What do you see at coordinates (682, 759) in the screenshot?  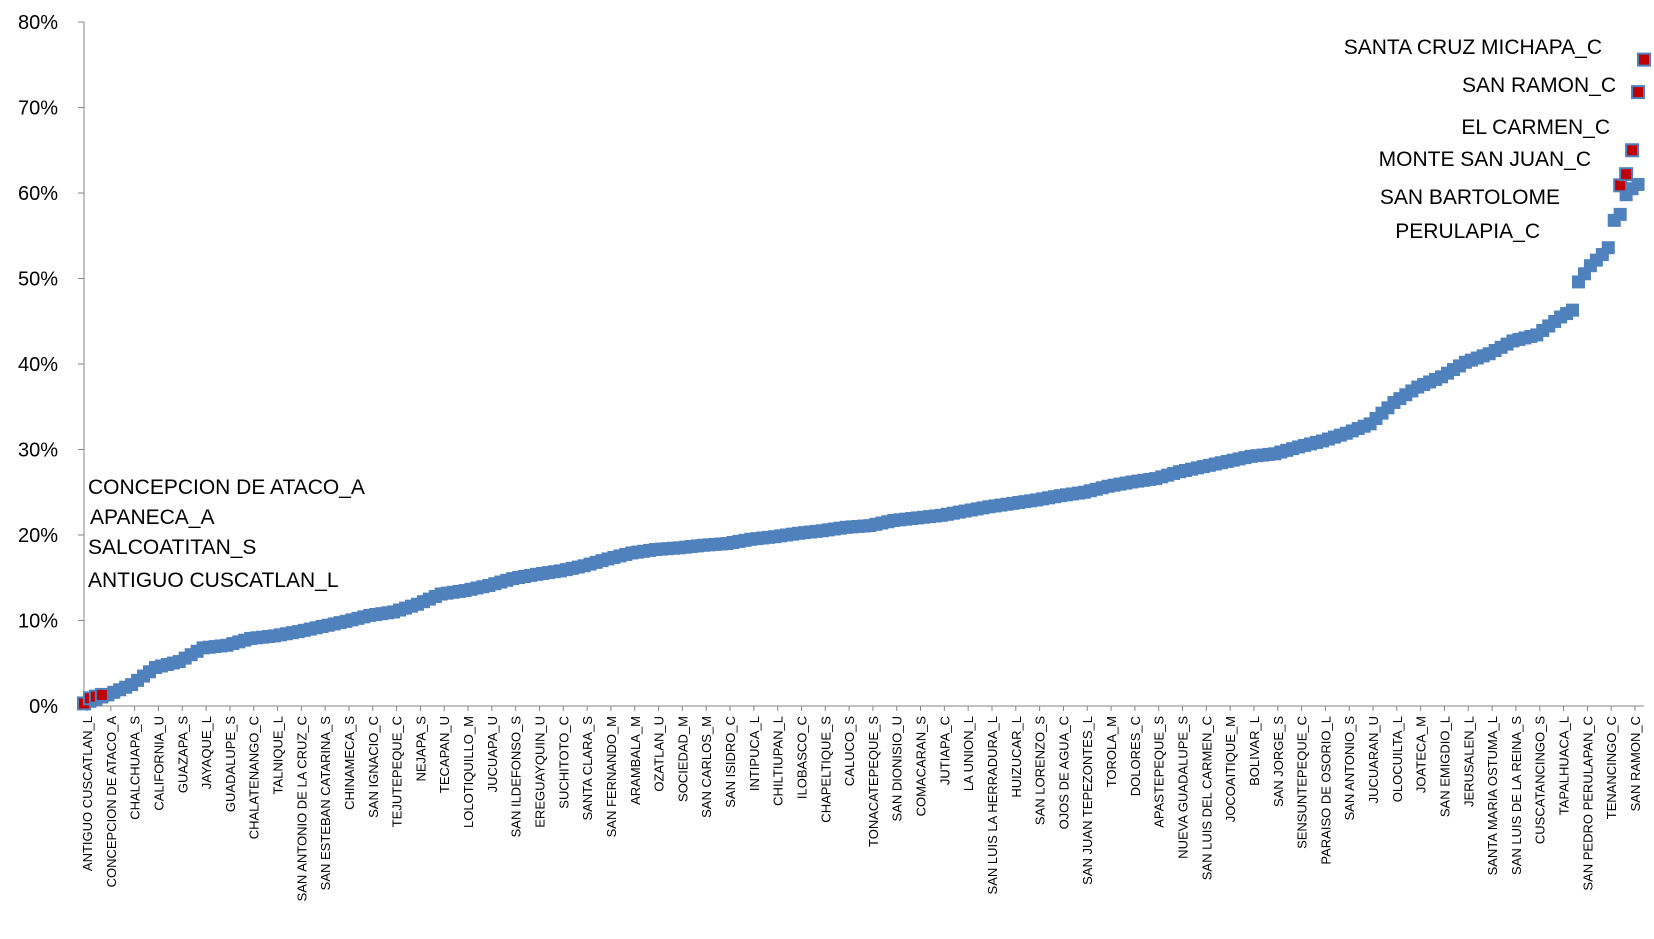 I see `x-tick-label: SOCIEDAD_M` at bounding box center [682, 759].